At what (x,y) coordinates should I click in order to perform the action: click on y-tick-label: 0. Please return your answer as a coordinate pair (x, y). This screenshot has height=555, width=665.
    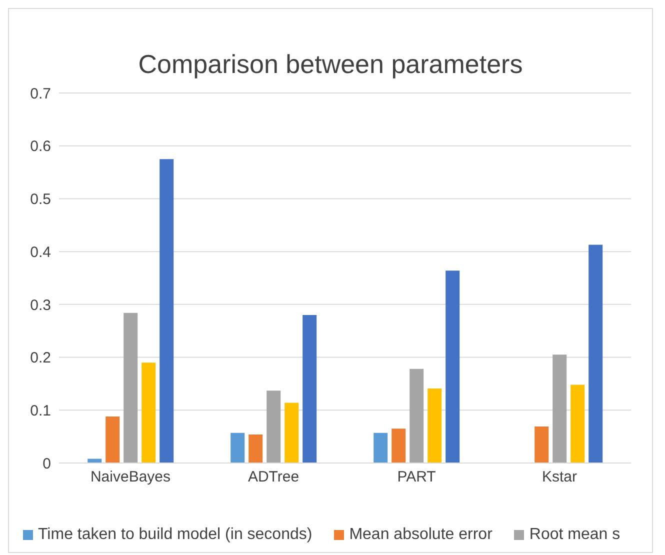
    Looking at the image, I should click on (46, 463).